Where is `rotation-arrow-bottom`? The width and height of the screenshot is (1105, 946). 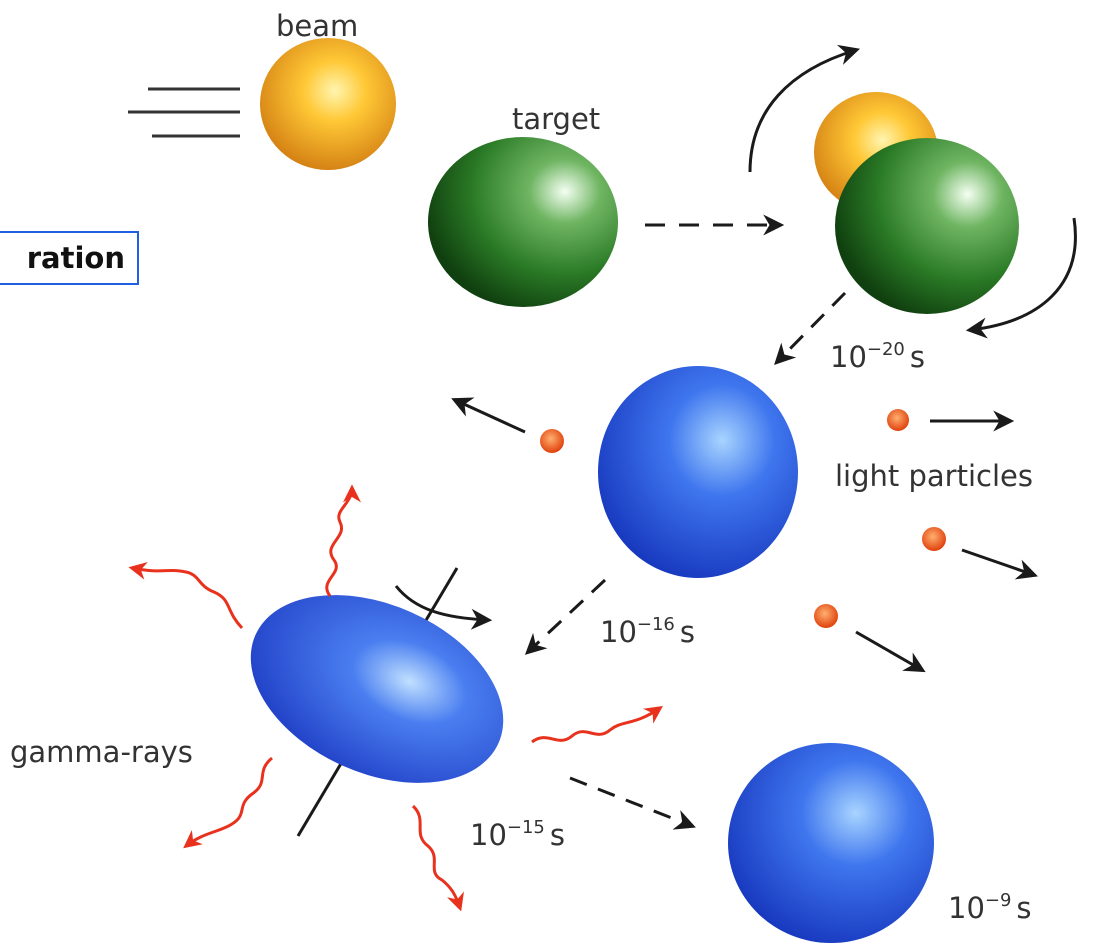
rotation-arrow-bottom is located at coordinates (1021, 278).